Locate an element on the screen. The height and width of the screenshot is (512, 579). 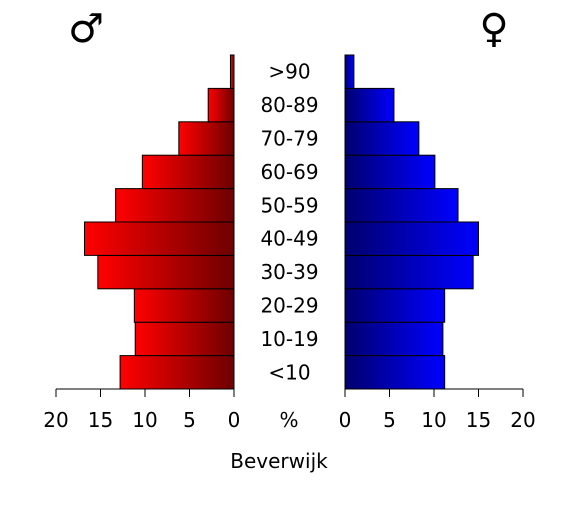
age-label-60-69: 60-69 is located at coordinates (289, 172).